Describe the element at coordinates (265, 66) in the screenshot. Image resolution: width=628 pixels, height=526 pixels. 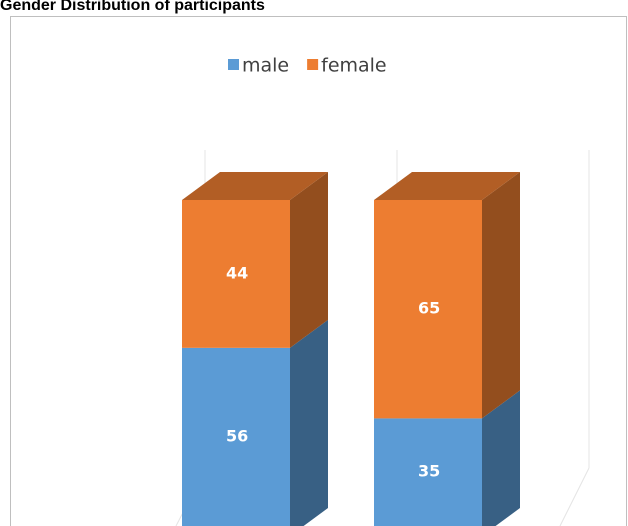
I see `legend-label: male` at that location.